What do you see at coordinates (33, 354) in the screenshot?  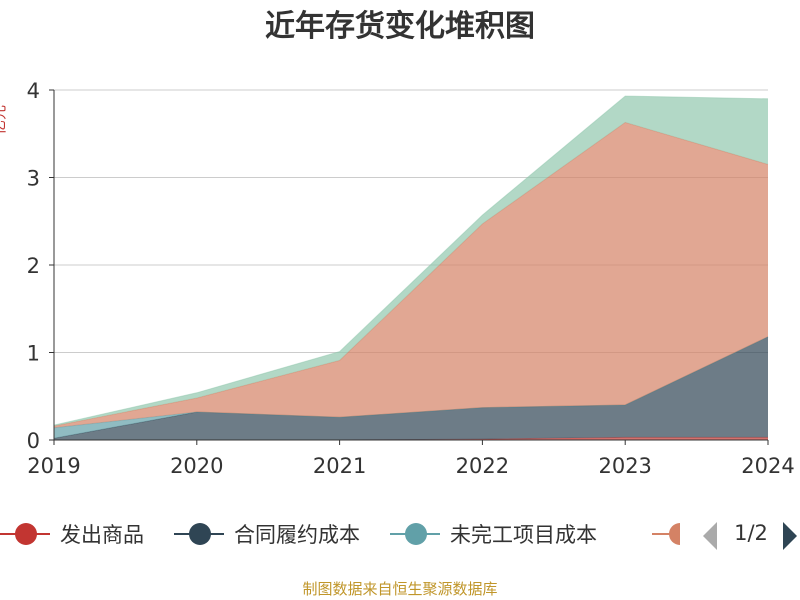 I see `y-tick-label: 1` at bounding box center [33, 354].